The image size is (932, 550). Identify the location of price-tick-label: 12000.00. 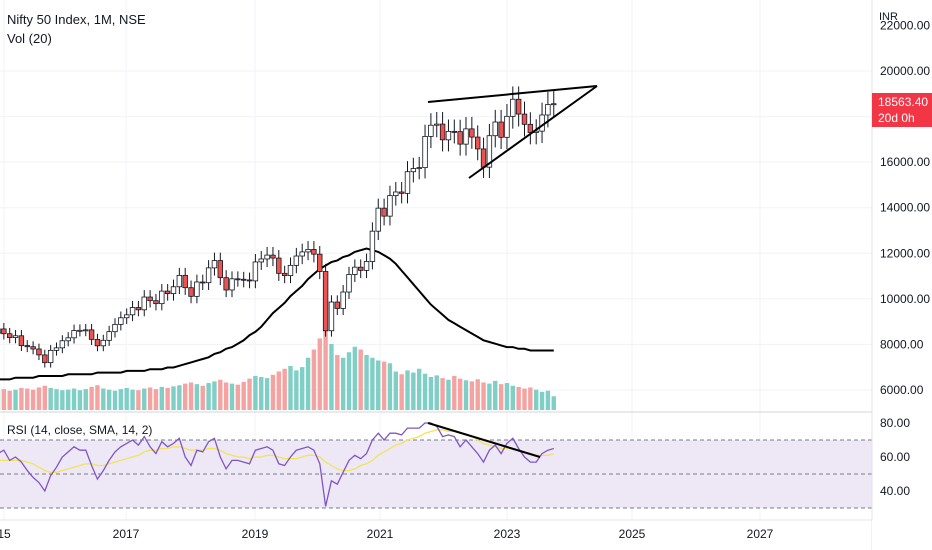
(905, 253).